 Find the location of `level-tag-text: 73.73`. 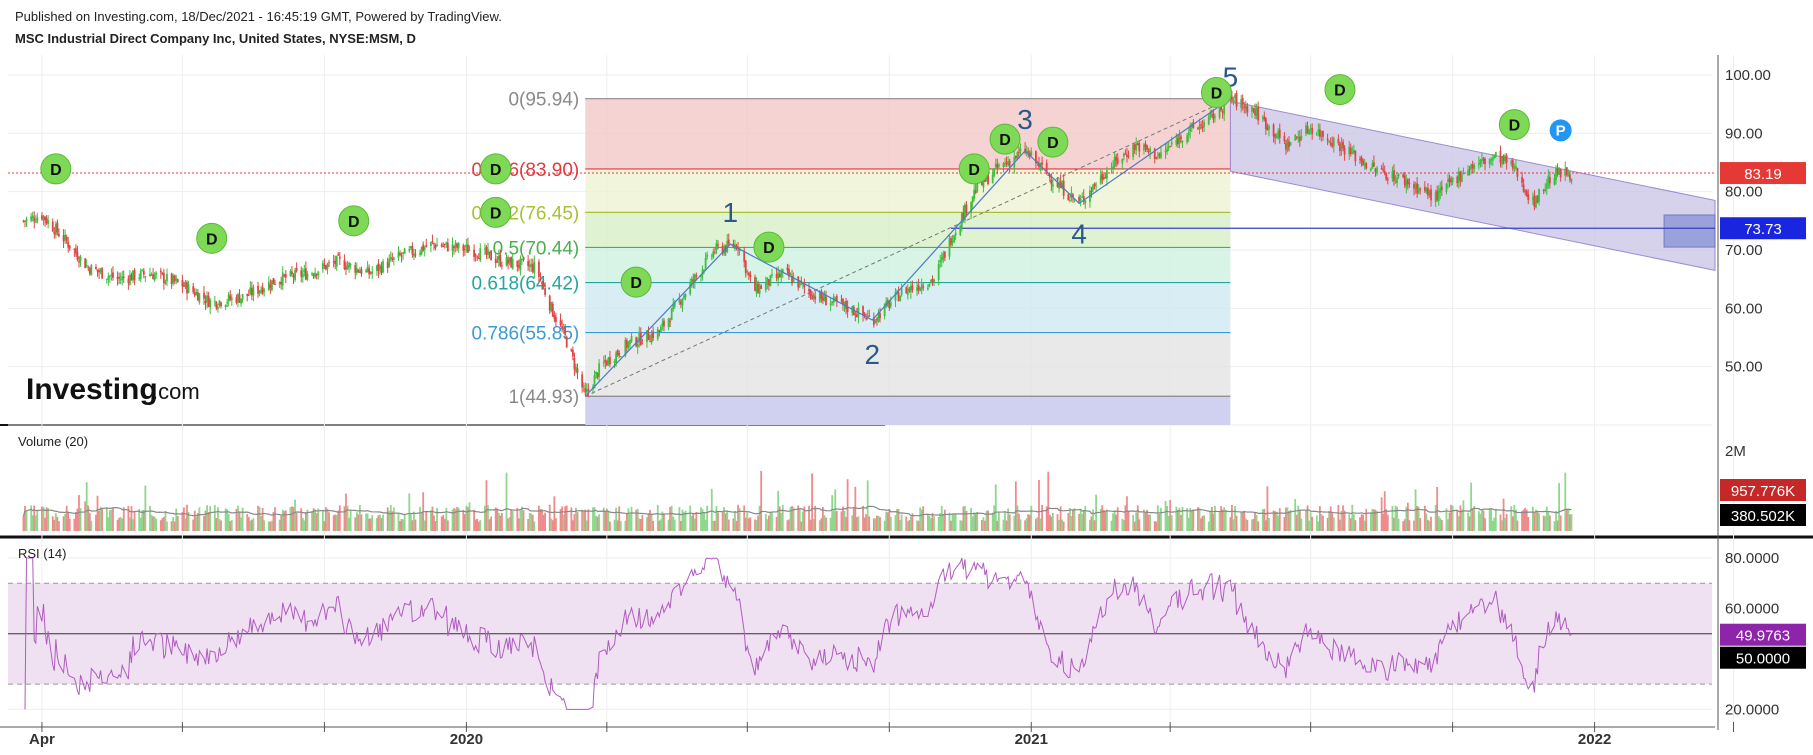

level-tag-text: 73.73 is located at coordinates (1763, 229).